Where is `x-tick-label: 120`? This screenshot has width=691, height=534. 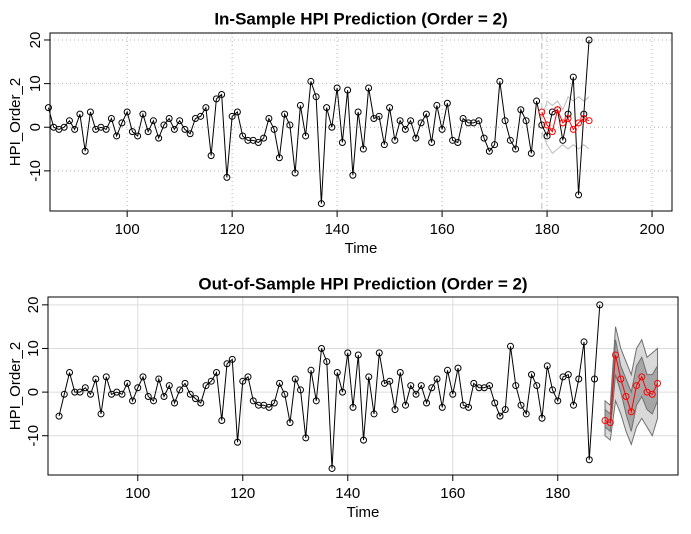 x-tick-label: 120 is located at coordinates (232, 229).